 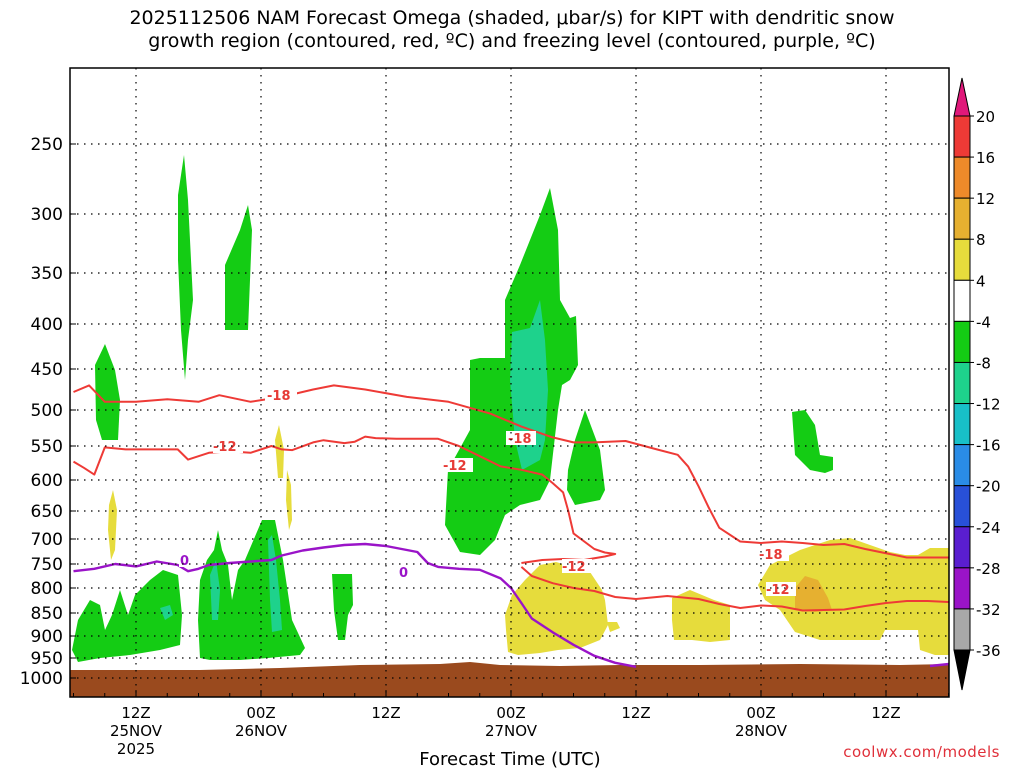 I want to click on x-tick-label: 28NOV, so click(x=761, y=731).